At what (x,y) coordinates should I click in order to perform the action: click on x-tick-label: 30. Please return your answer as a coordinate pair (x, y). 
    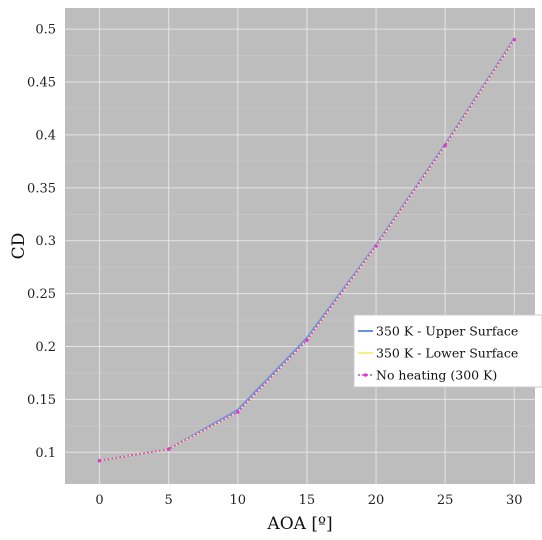
    Looking at the image, I should click on (514, 500).